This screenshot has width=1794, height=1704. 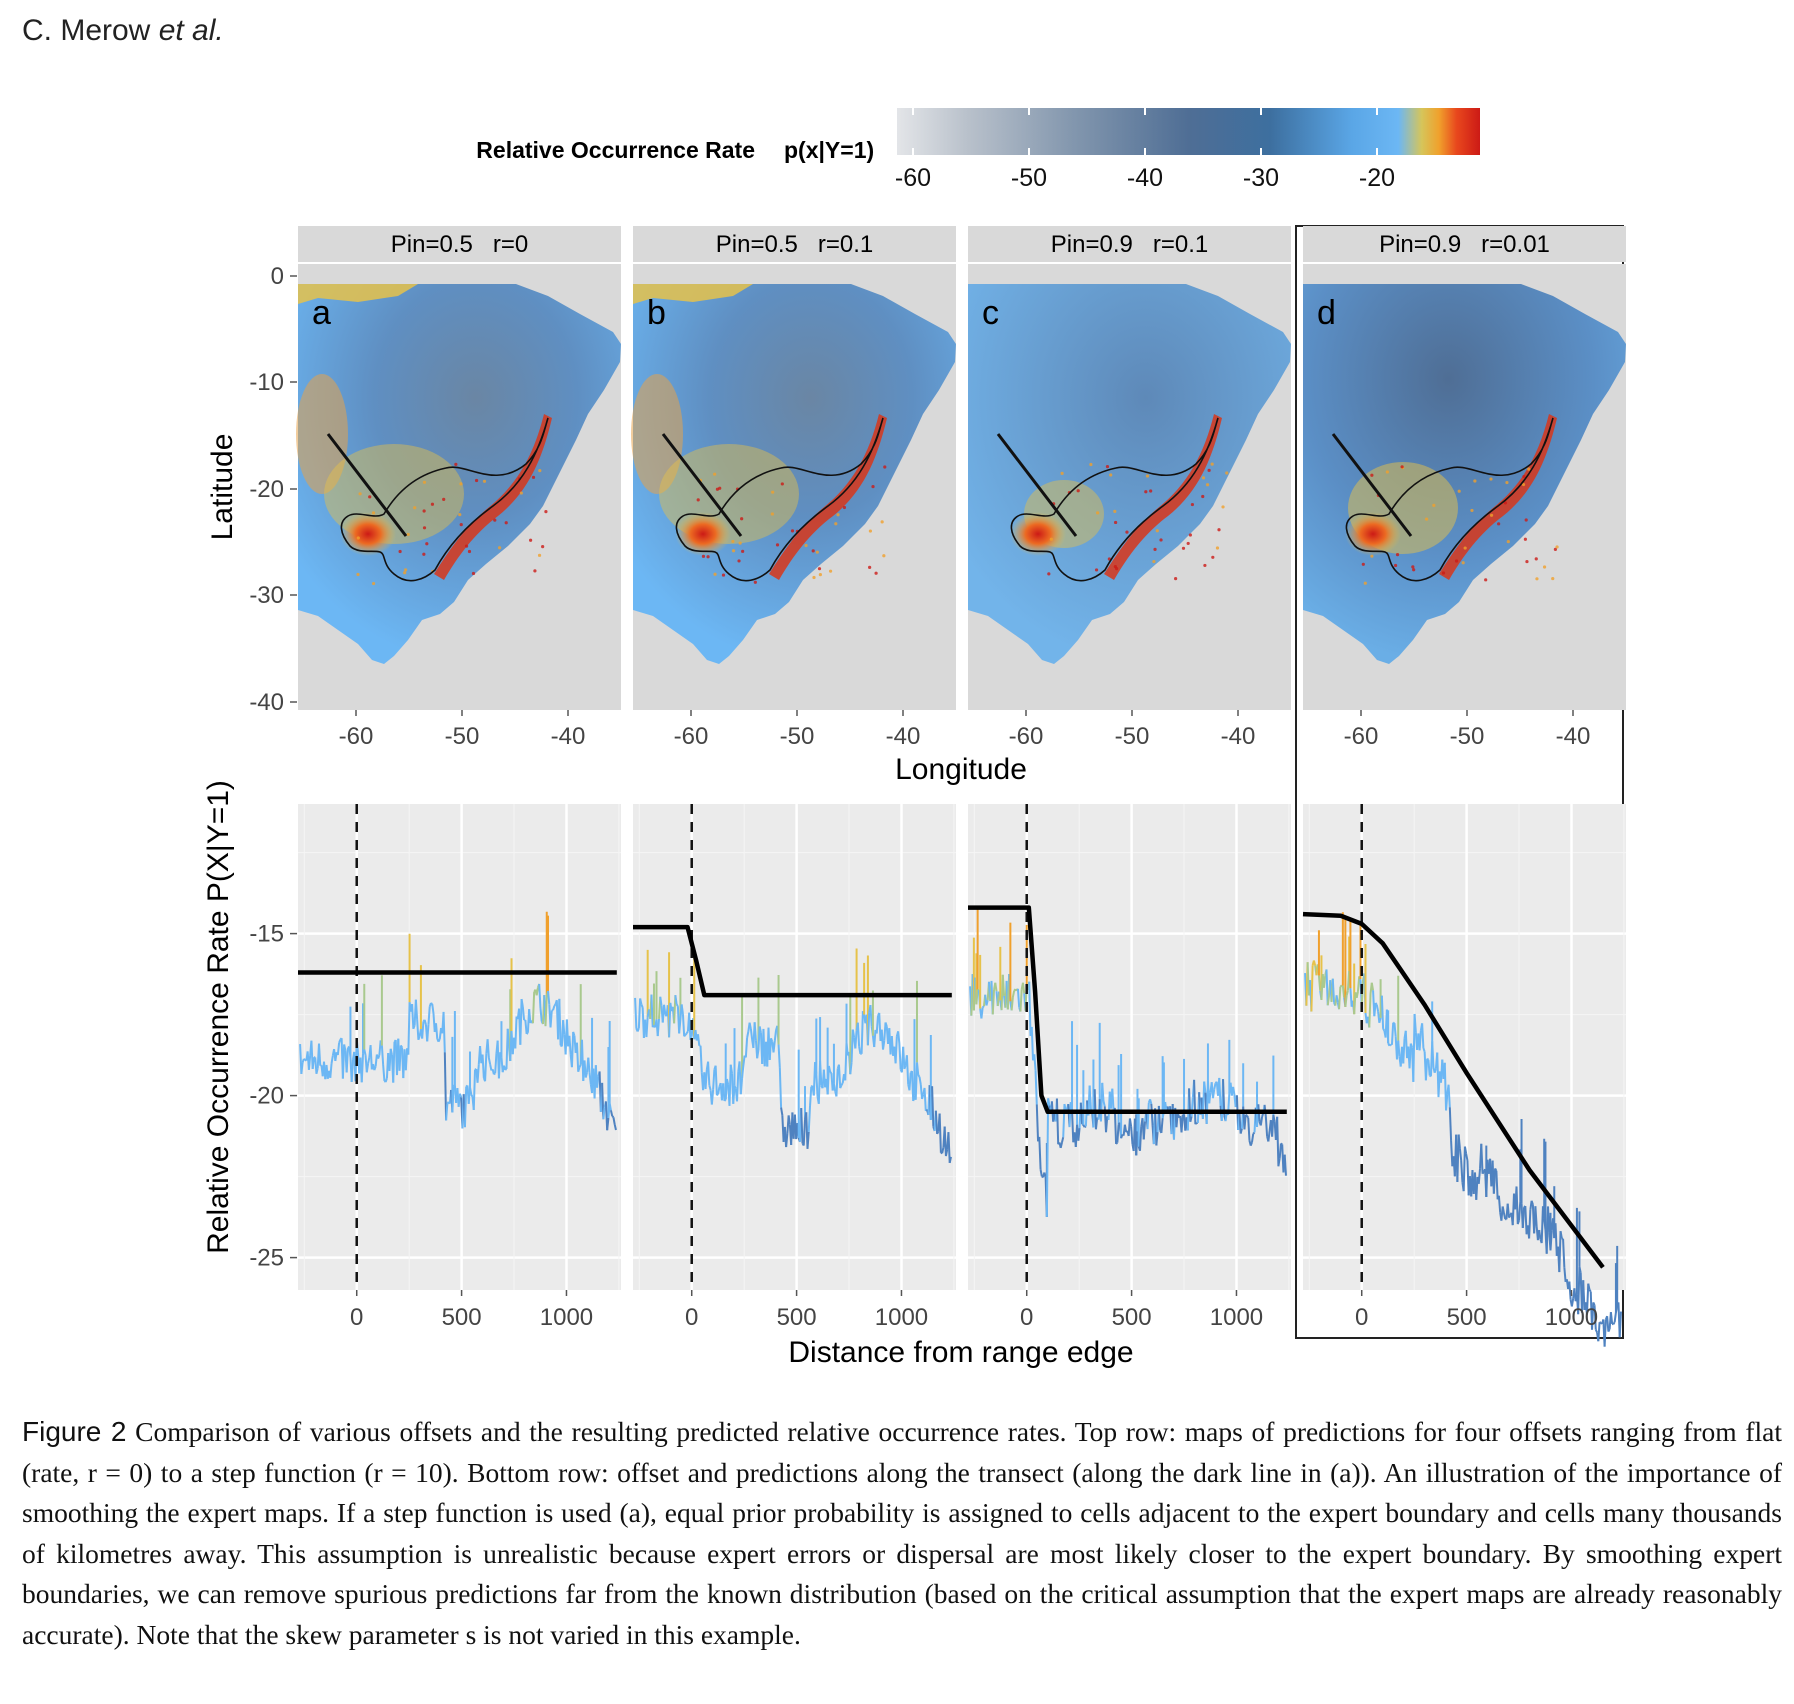 What do you see at coordinates (356, 1317) in the screenshot?
I see `distance-tick-label: 0` at bounding box center [356, 1317].